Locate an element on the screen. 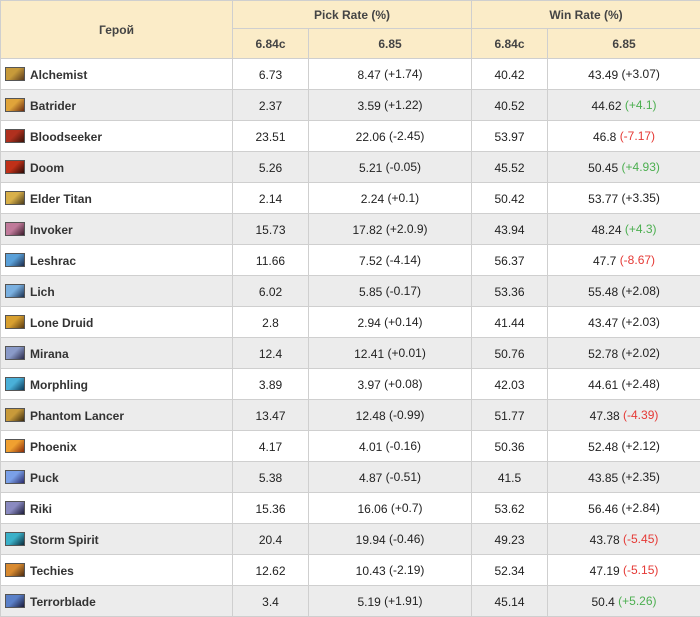 The width and height of the screenshot is (700, 617). pick-rate-new-patch-header: 6.85 is located at coordinates (390, 44).